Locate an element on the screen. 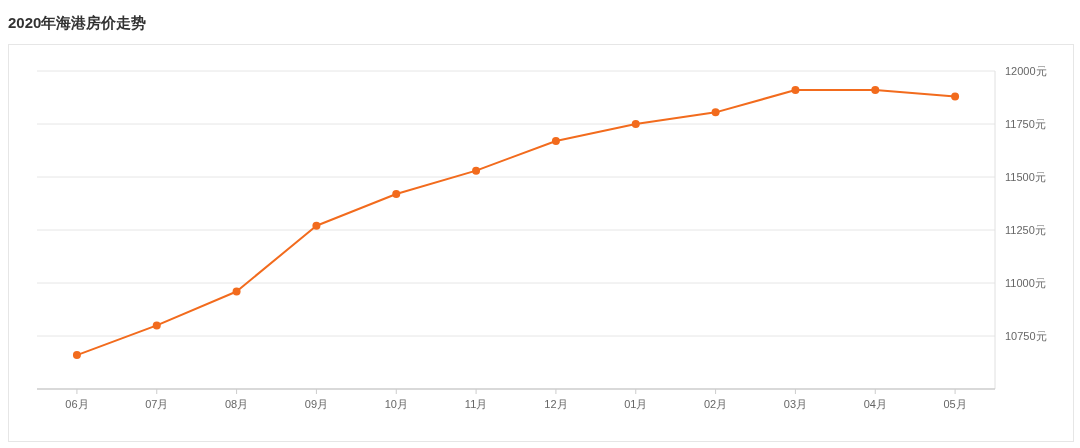 This screenshot has width=1080, height=448. x-tick-label: 09月 is located at coordinates (316, 404).